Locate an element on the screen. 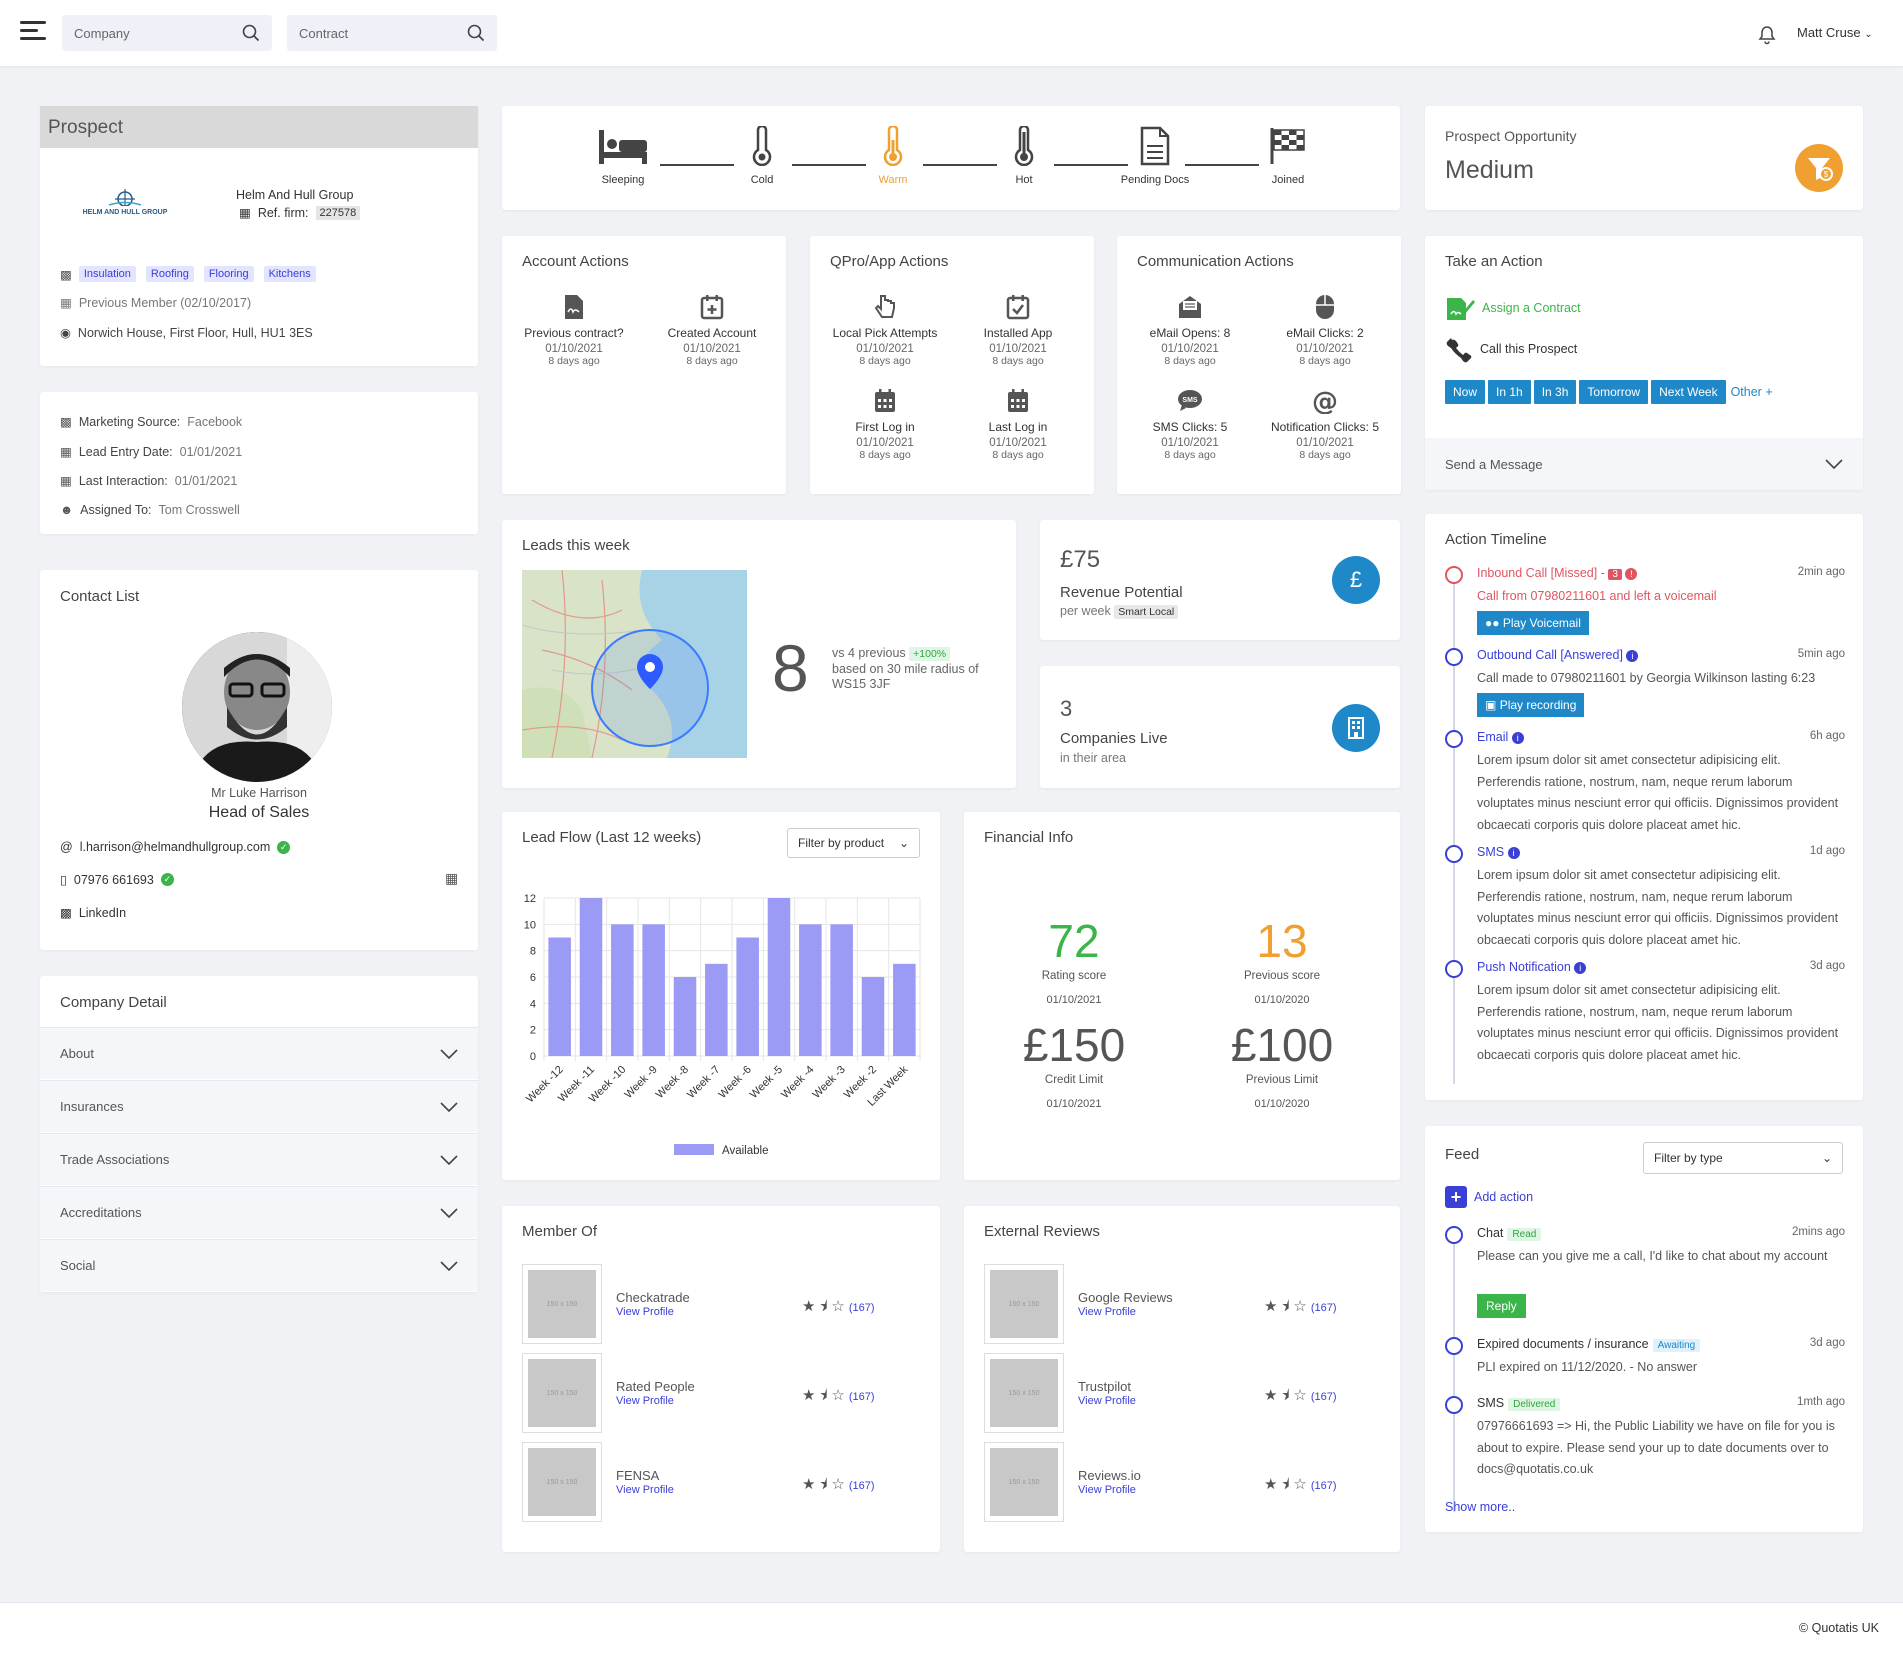 This screenshot has width=1903, height=1656. thermometer-icon is located at coordinates (1024, 146).